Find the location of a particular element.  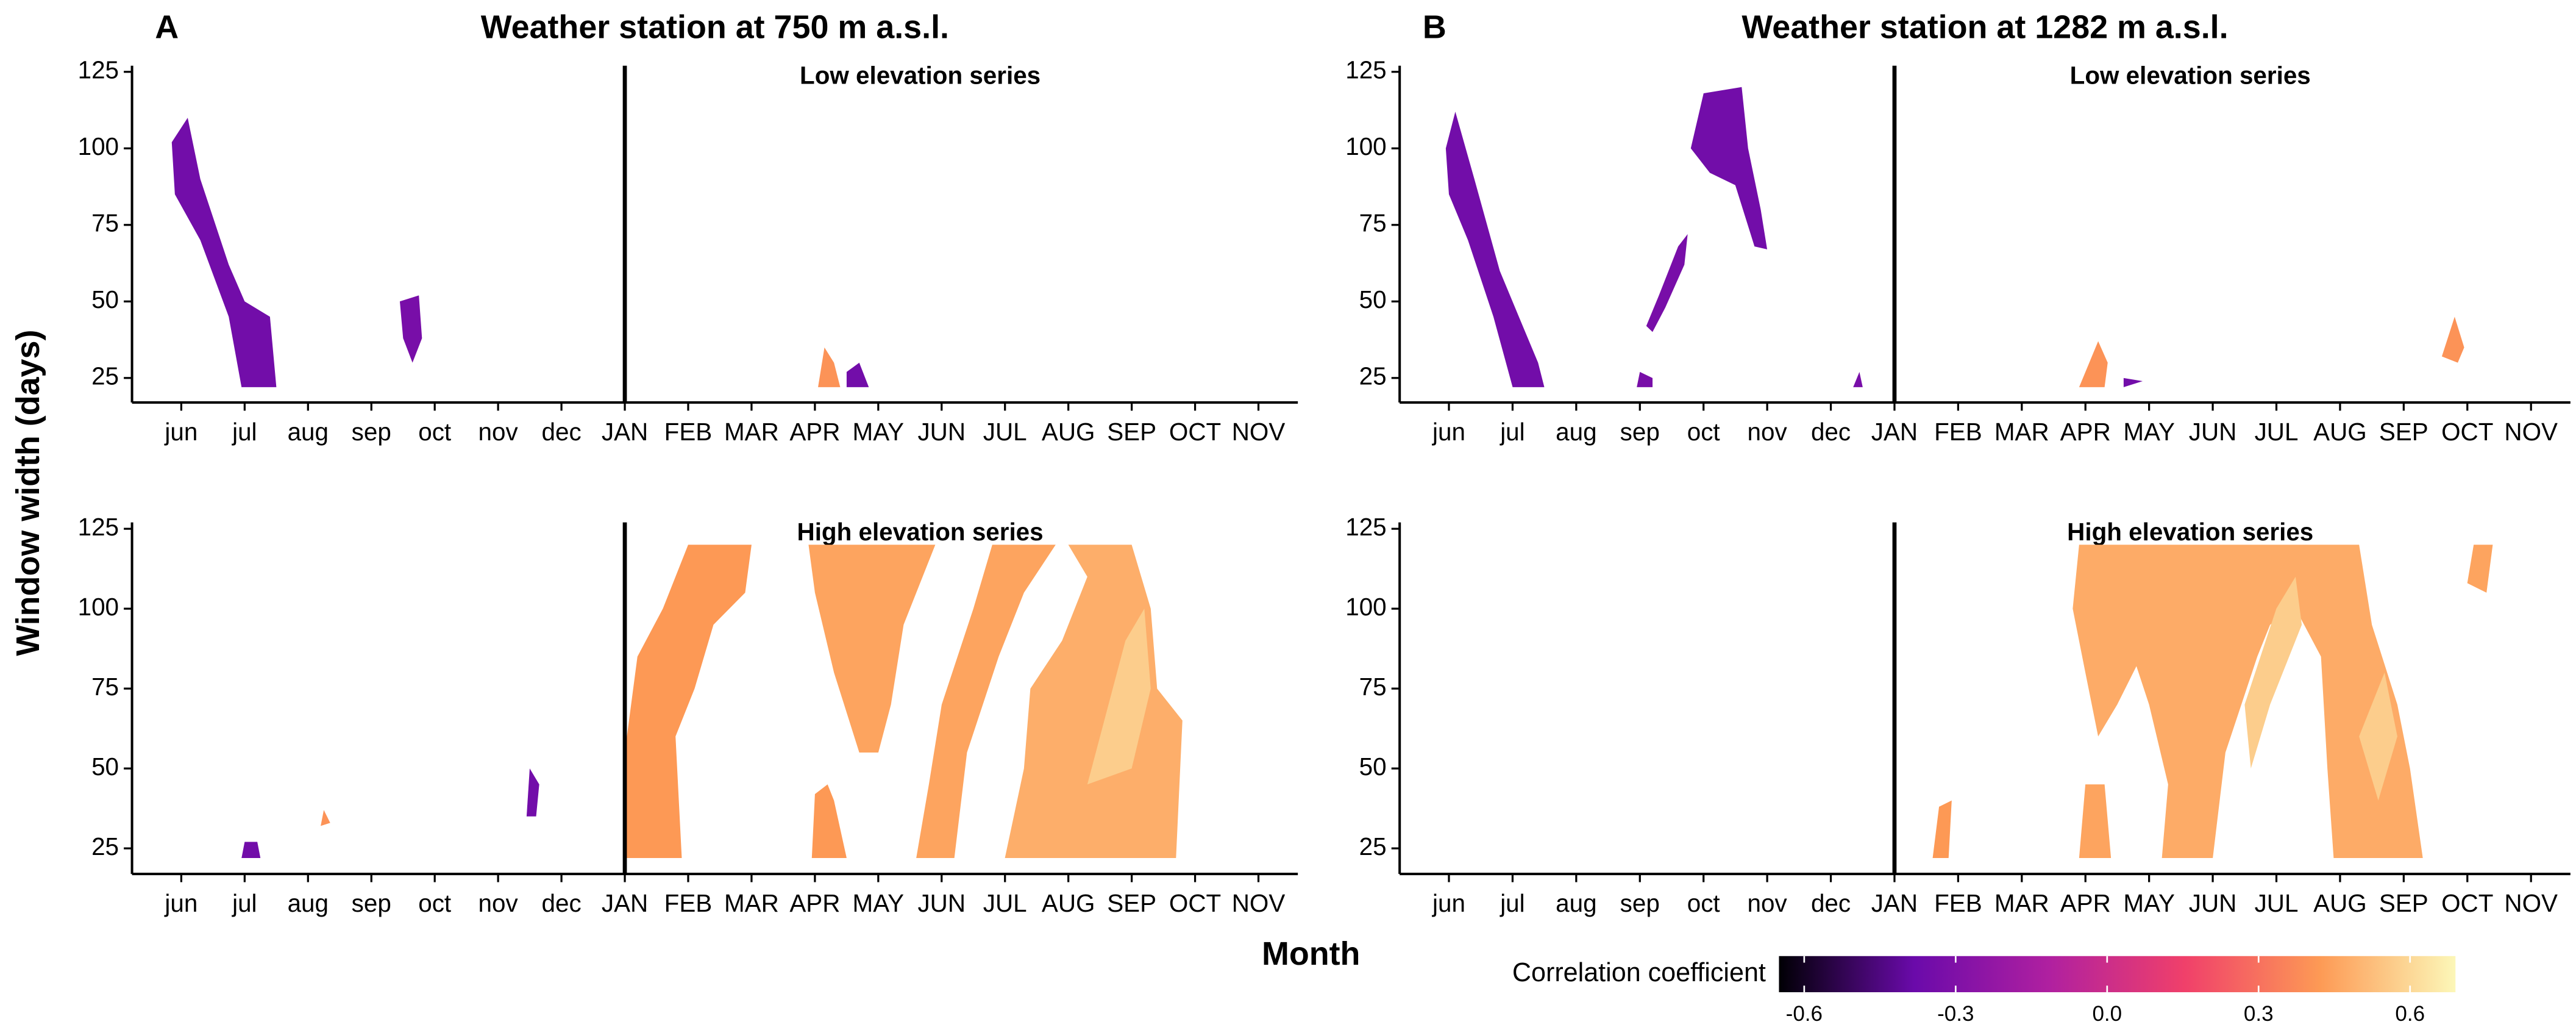

chart-title: Weather station at 1282 m a.s.l. is located at coordinates (1985, 27).